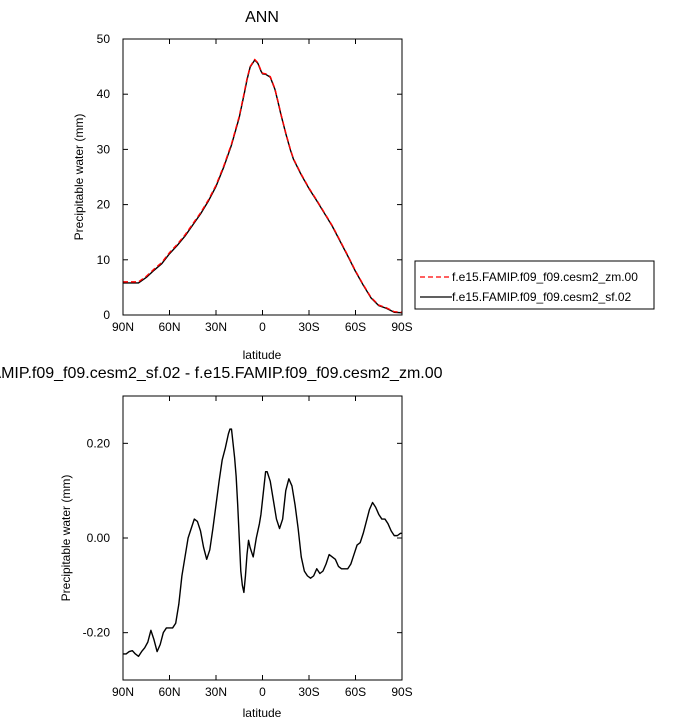 The width and height of the screenshot is (699, 725). Describe the element at coordinates (99, 443) in the screenshot. I see `y-tick-label: 0.20` at that location.